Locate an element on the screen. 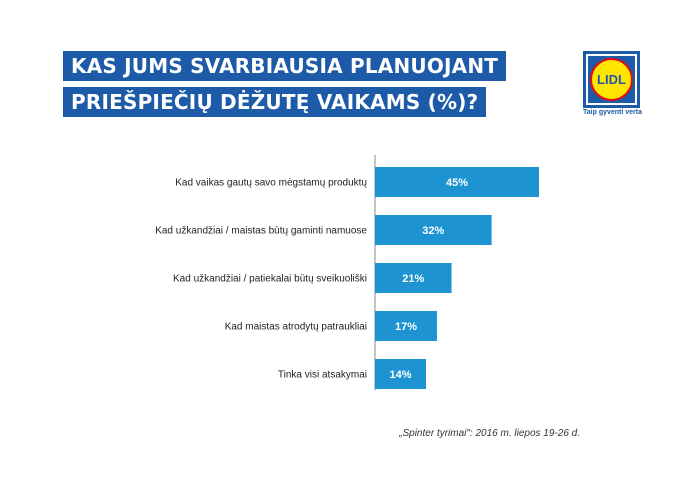  logo-tagline: Taip gyventi verta is located at coordinates (613, 112).